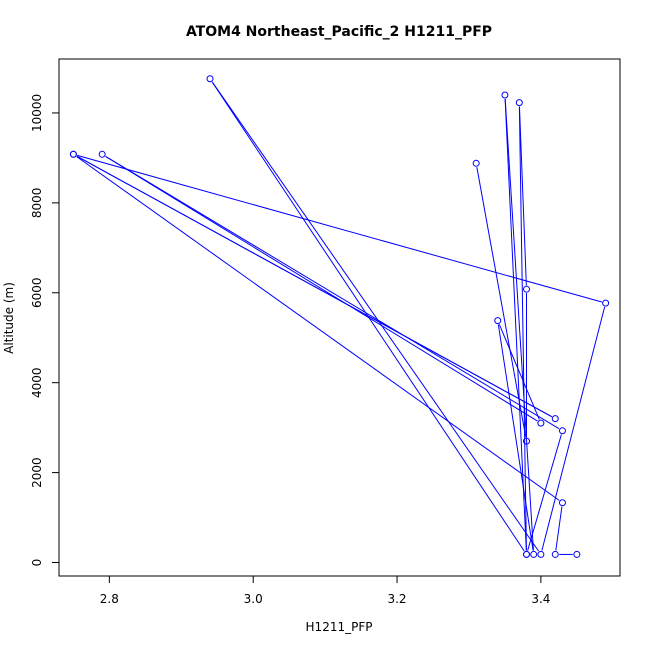  What do you see at coordinates (37, 472) in the screenshot?
I see `y-tick-label: 2000` at bounding box center [37, 472].